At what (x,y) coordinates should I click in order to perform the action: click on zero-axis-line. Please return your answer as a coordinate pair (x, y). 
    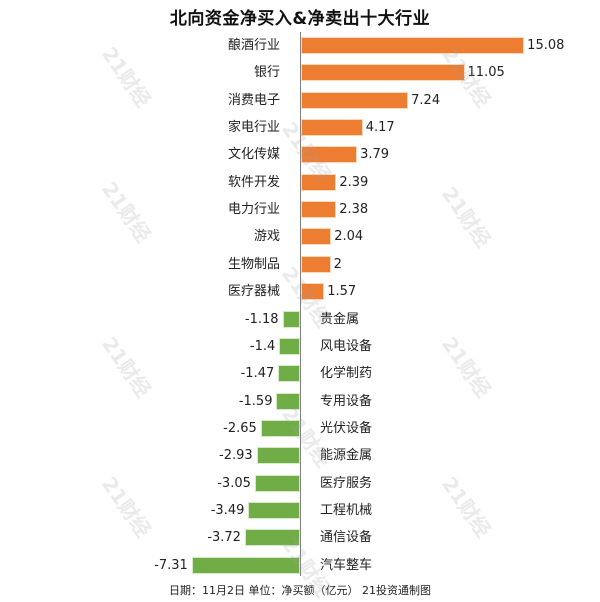
    Looking at the image, I should click on (300, 304).